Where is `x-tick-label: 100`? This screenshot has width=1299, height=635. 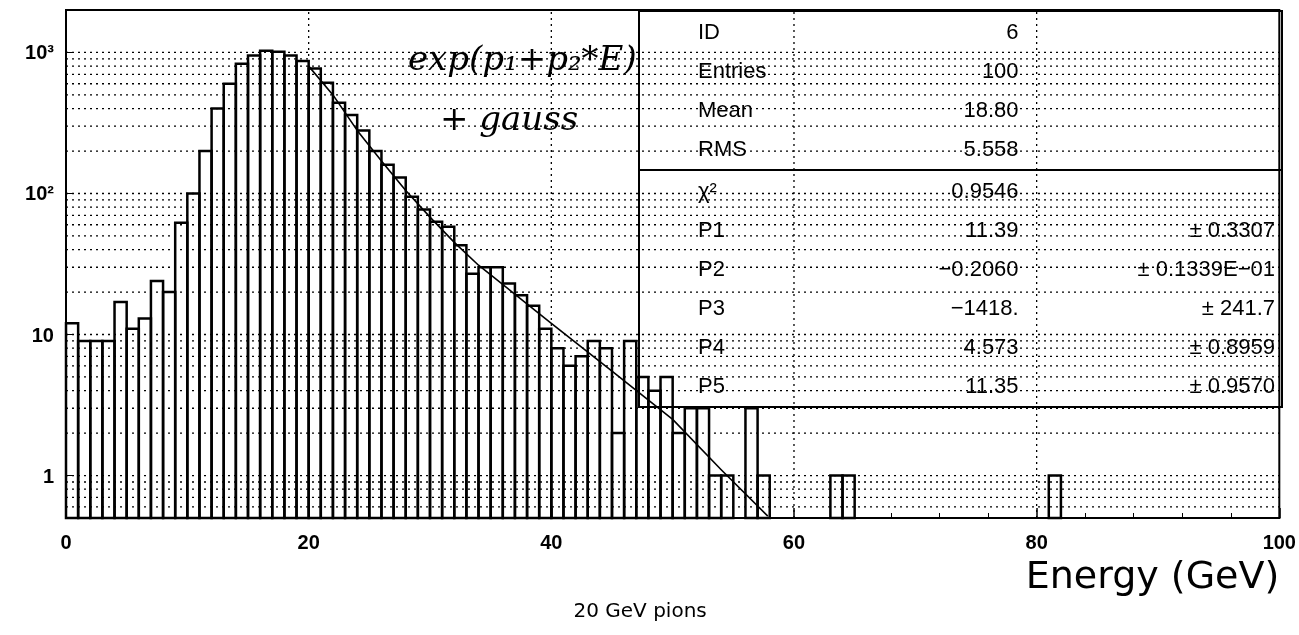
x-tick-label: 100 is located at coordinates (1279, 542).